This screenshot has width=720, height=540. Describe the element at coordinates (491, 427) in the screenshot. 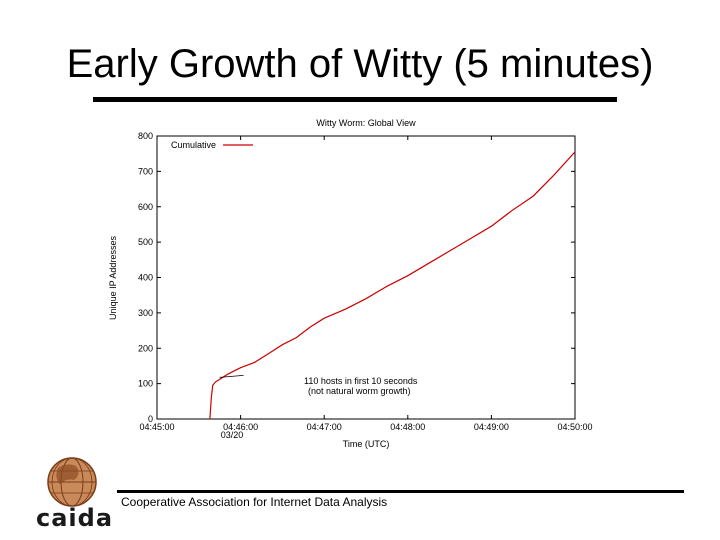

I see `x-tick-label: 04:49:00` at that location.